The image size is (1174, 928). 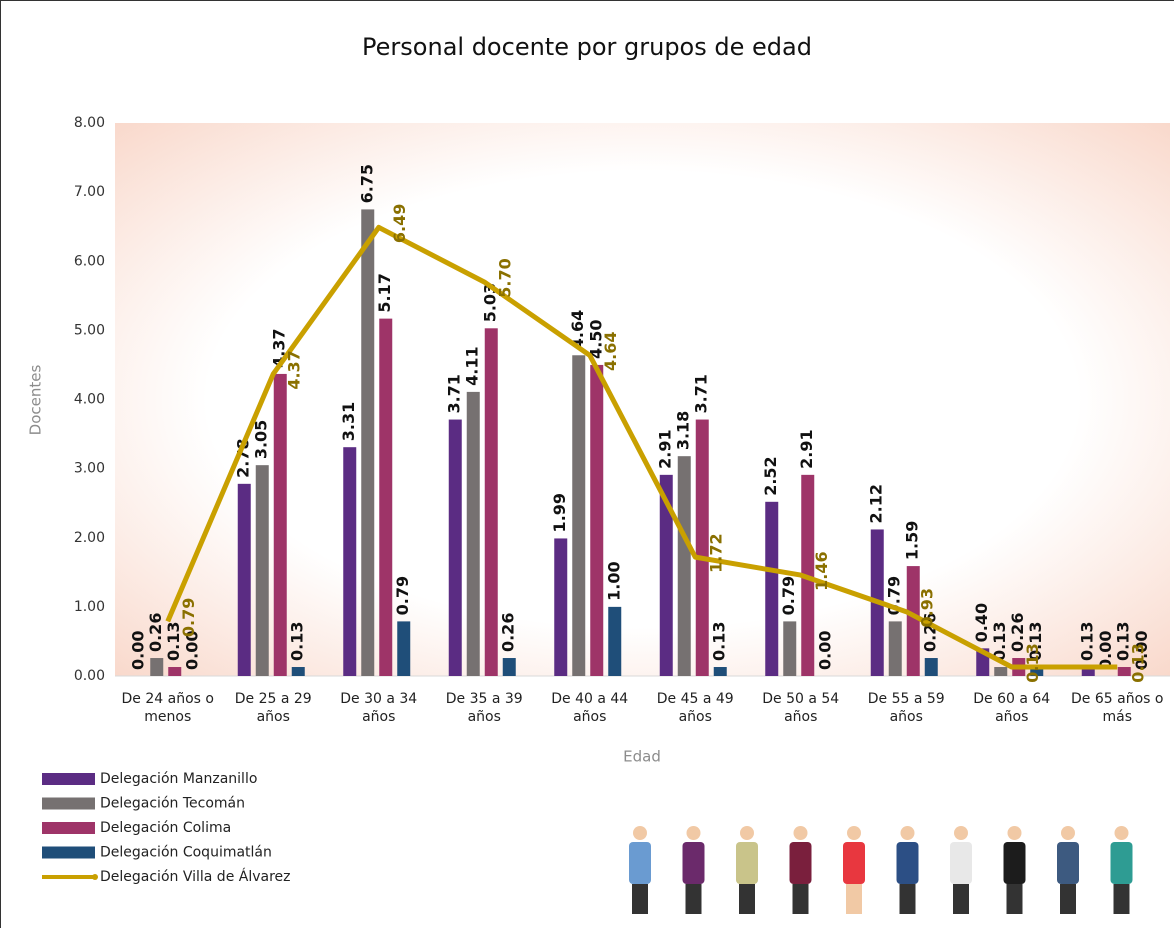 What do you see at coordinates (770, 475) in the screenshot?
I see `data-label: 2.52` at bounding box center [770, 475].